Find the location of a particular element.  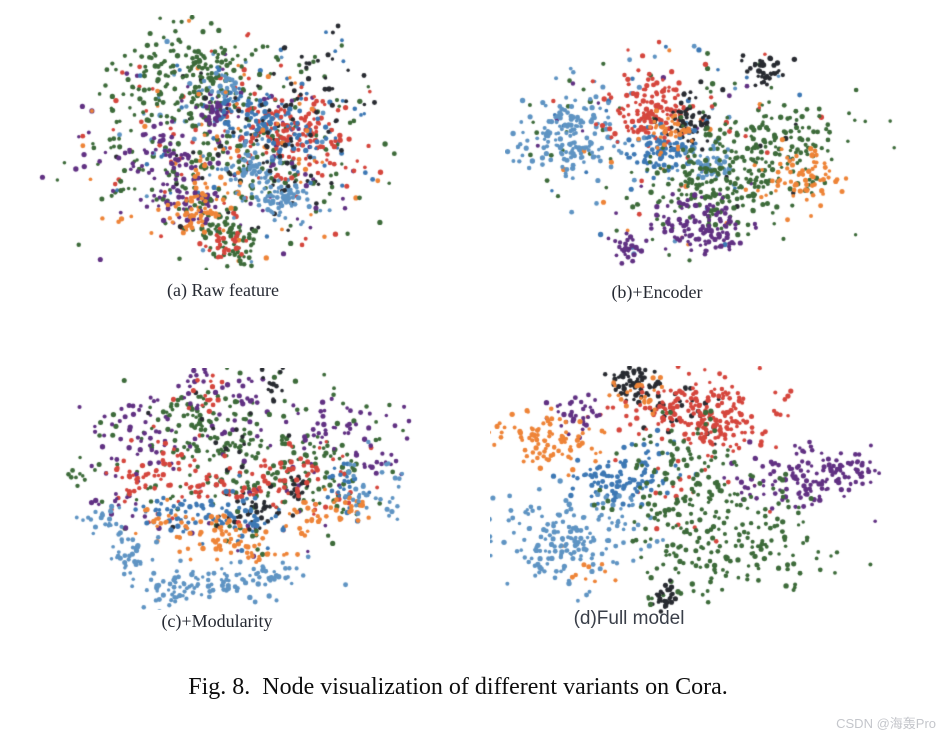

scatter-plot-modularity is located at coordinates (242, 489).